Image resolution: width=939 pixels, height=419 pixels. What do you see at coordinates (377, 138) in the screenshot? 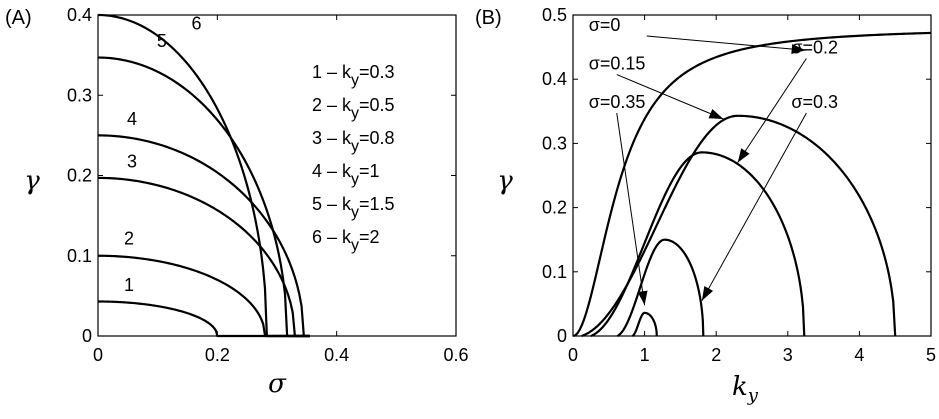
I see `legend-value: =0.8` at bounding box center [377, 138].